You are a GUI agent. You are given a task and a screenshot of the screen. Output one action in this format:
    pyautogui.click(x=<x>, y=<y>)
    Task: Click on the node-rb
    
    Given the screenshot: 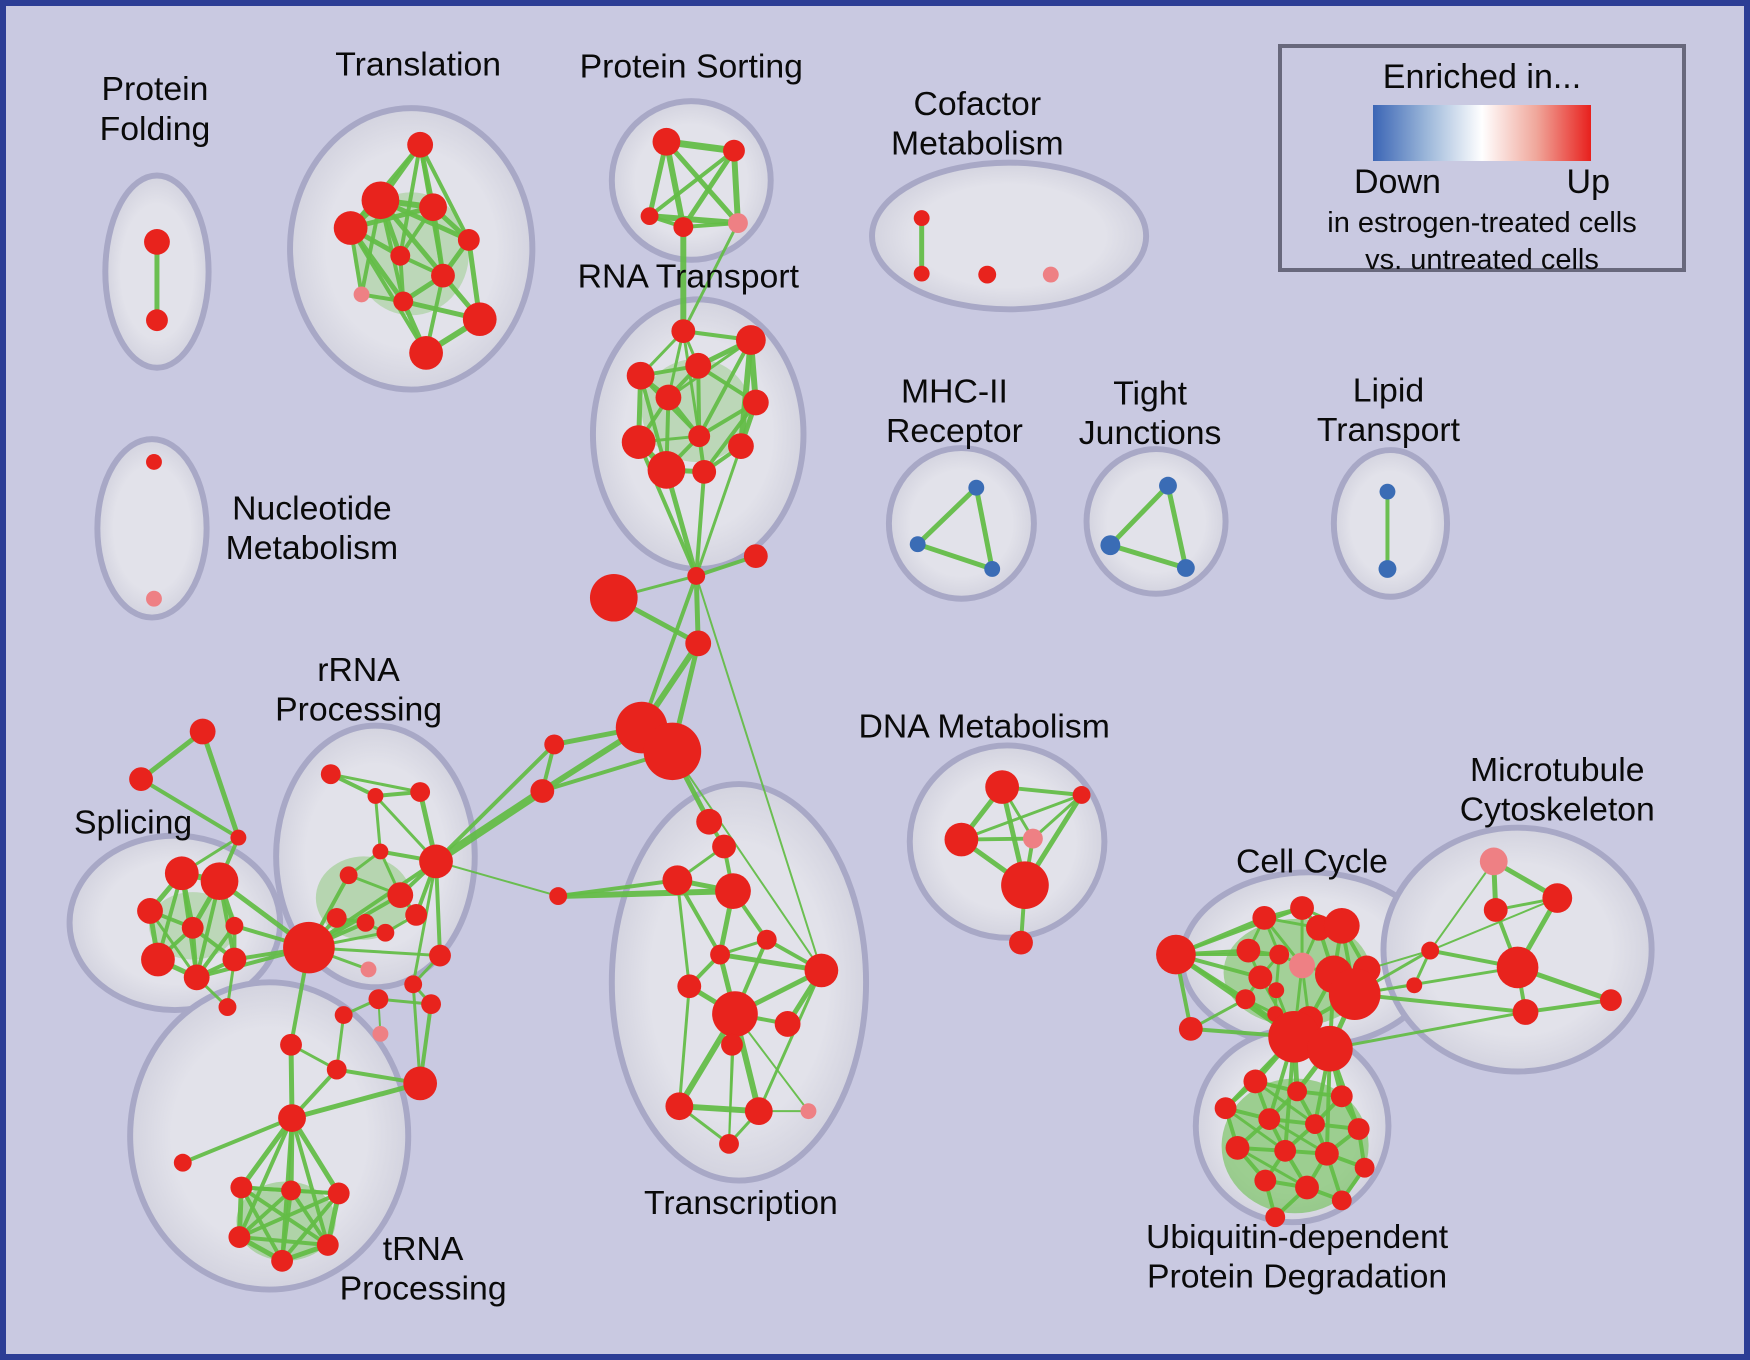 What is the action you would take?
    pyautogui.click(x=309, y=947)
    